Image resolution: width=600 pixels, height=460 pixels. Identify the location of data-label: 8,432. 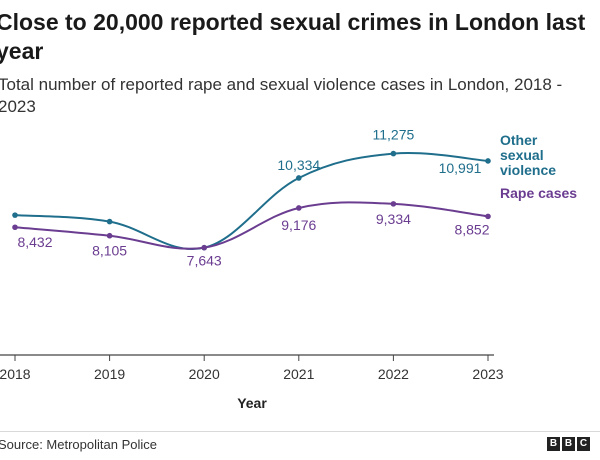
(34, 242).